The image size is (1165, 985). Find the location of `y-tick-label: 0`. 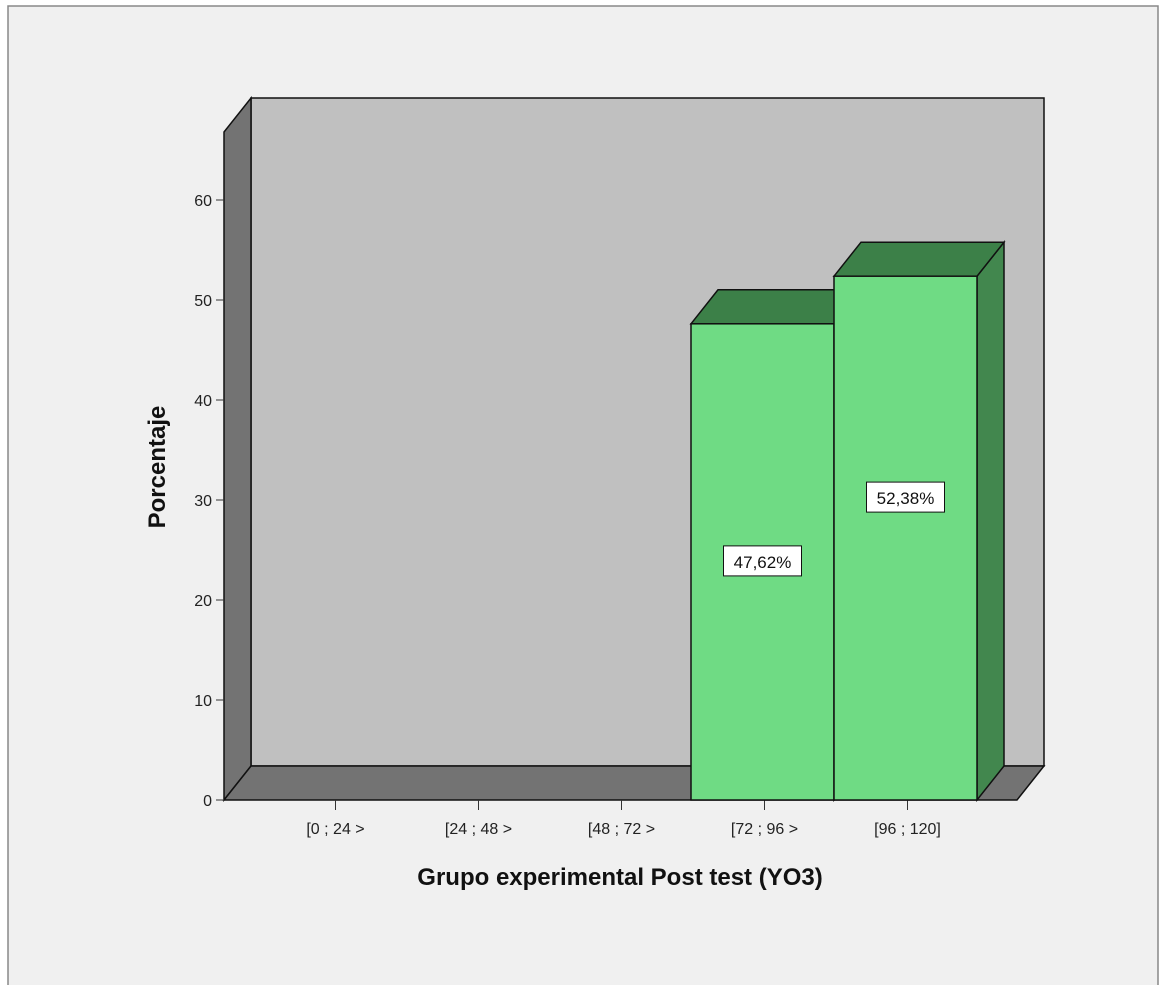

y-tick-label: 0 is located at coordinates (207, 801).